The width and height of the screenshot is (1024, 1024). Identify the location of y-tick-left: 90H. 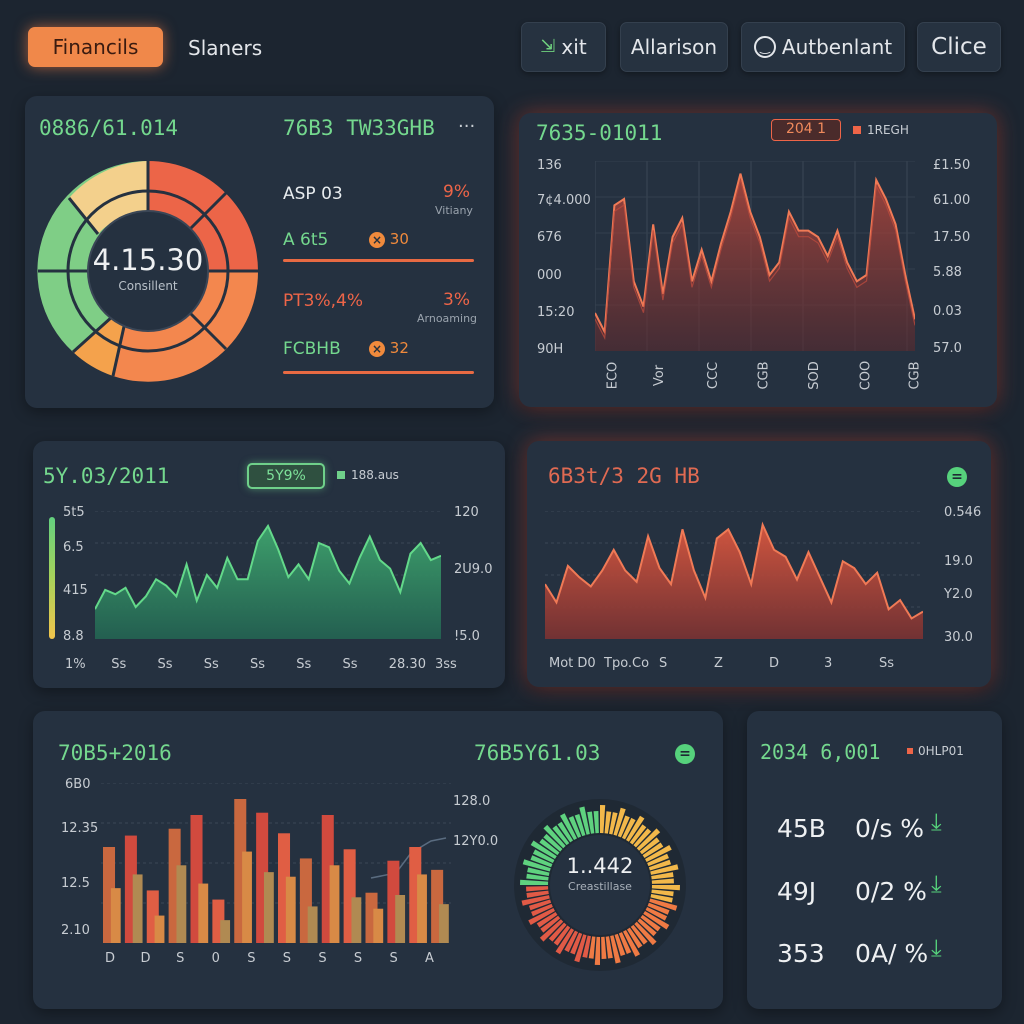
(550, 349).